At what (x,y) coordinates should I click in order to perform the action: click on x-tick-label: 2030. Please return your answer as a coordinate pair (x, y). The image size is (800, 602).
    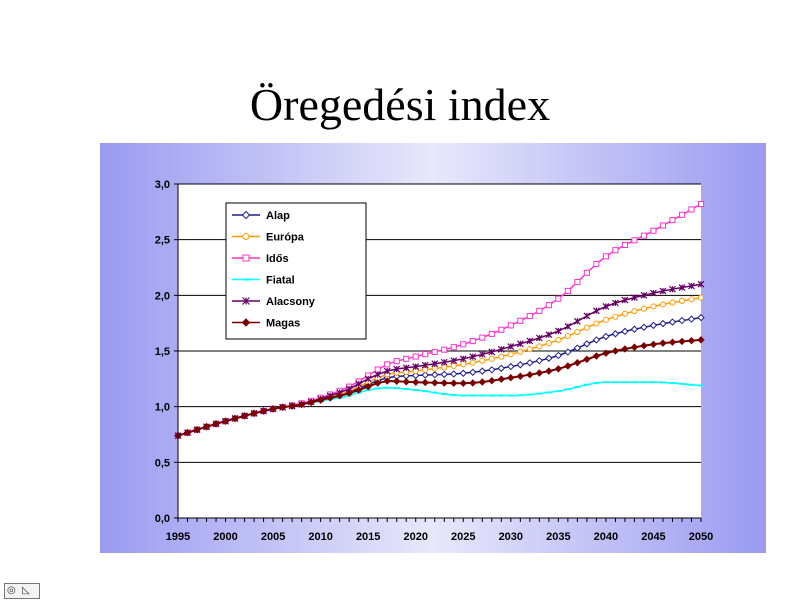
    Looking at the image, I should click on (511, 537).